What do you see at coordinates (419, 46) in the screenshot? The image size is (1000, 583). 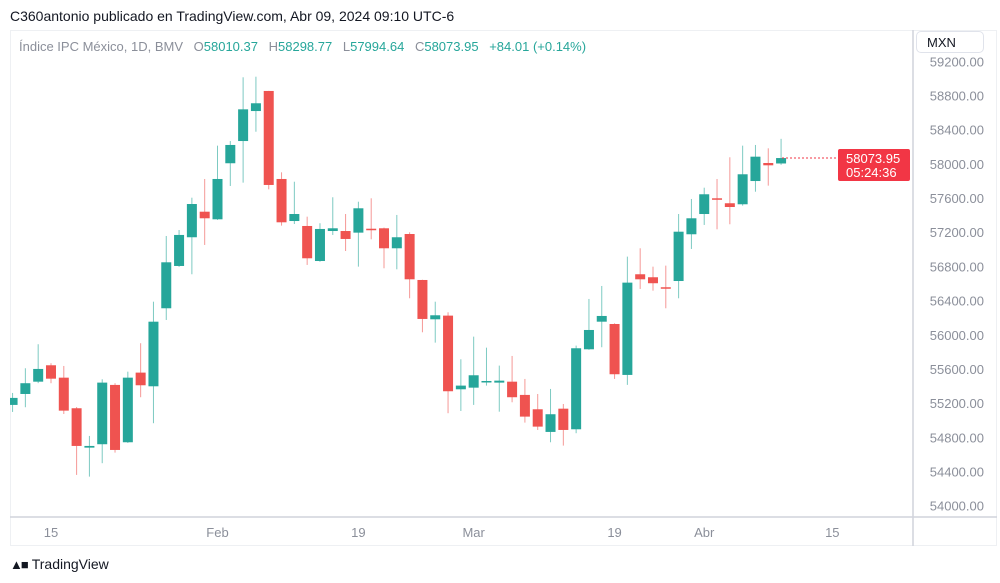 I see `close-label: C` at bounding box center [419, 46].